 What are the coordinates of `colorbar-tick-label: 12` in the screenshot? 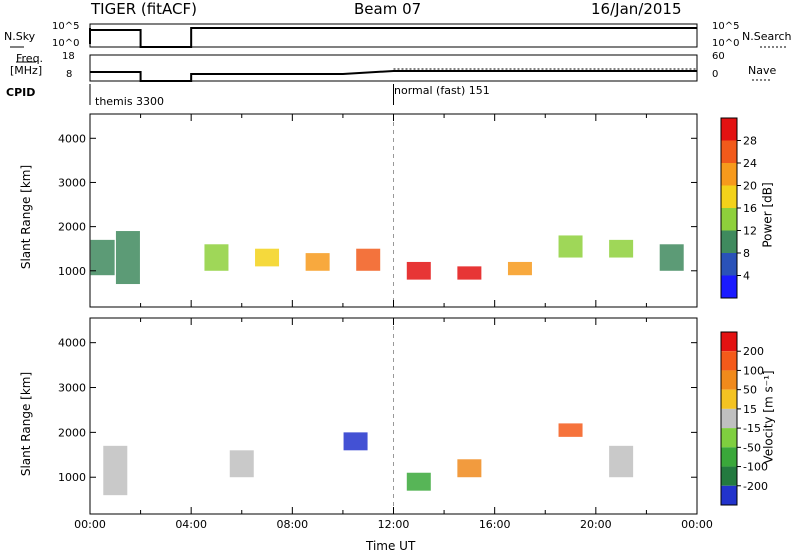 It's located at (750, 231).